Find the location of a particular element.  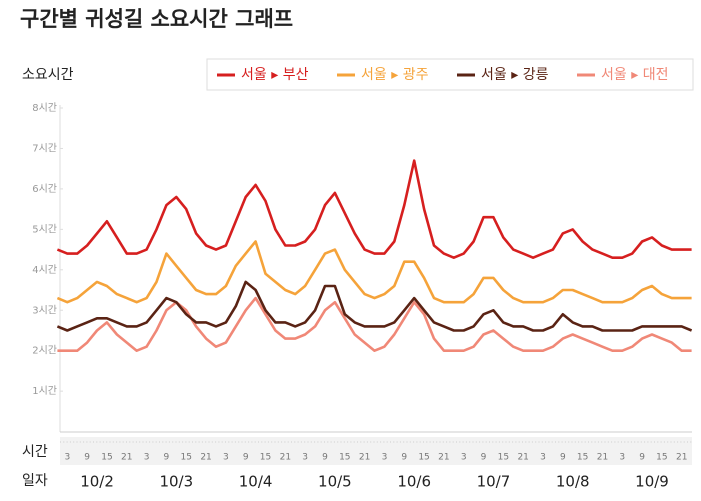

y-tick-label: 2시간 is located at coordinates (44, 351).